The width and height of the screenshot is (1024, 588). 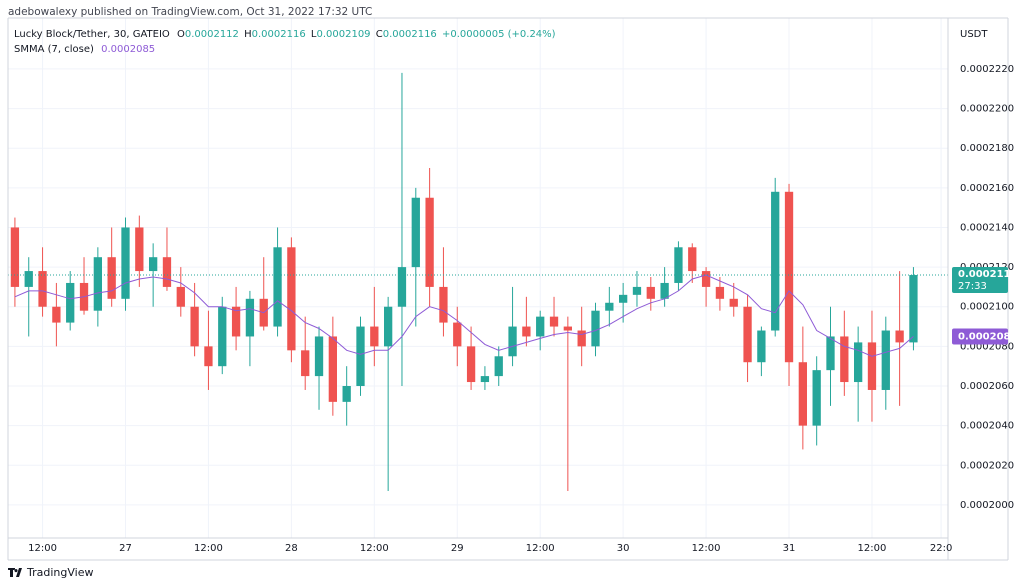 I want to click on ohlc-label: C, so click(x=379, y=34).